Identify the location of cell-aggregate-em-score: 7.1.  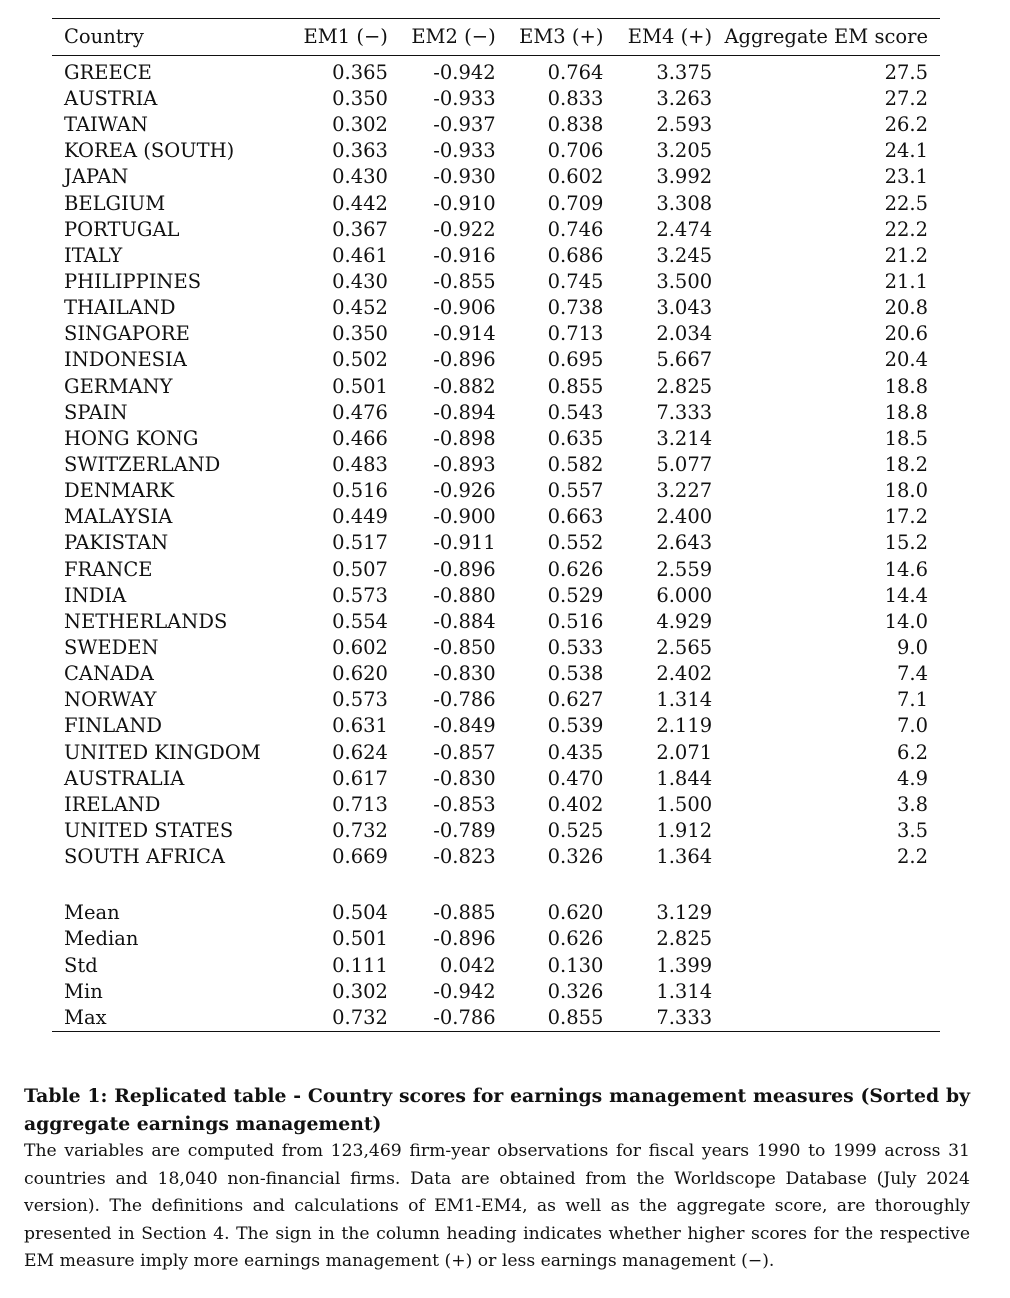
(912, 700).